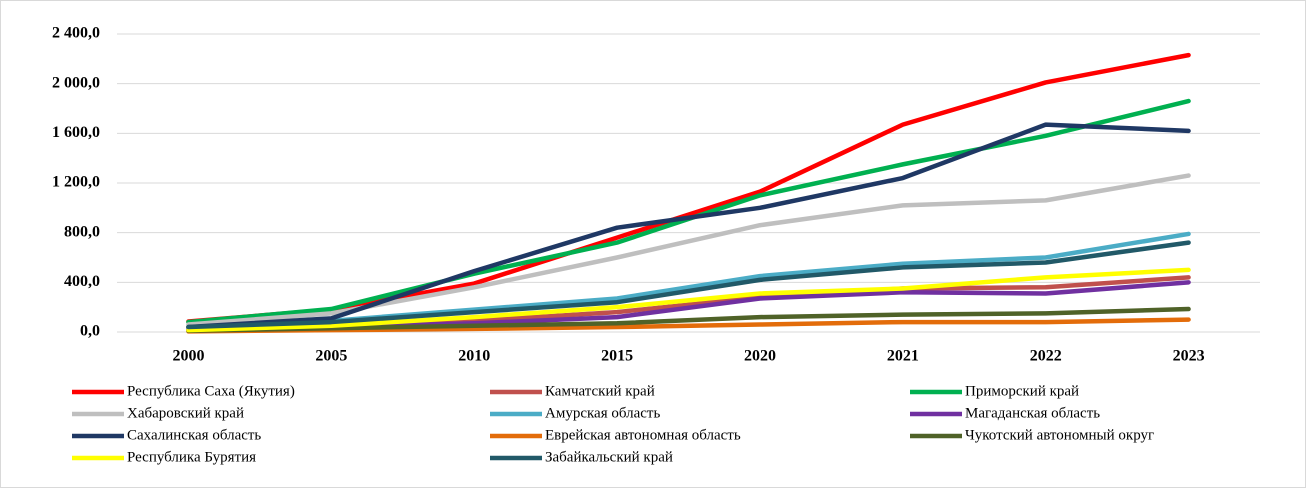 The width and height of the screenshot is (1306, 488). What do you see at coordinates (643, 435) in the screenshot?
I see `legend-label: Еврейская автономная область` at bounding box center [643, 435].